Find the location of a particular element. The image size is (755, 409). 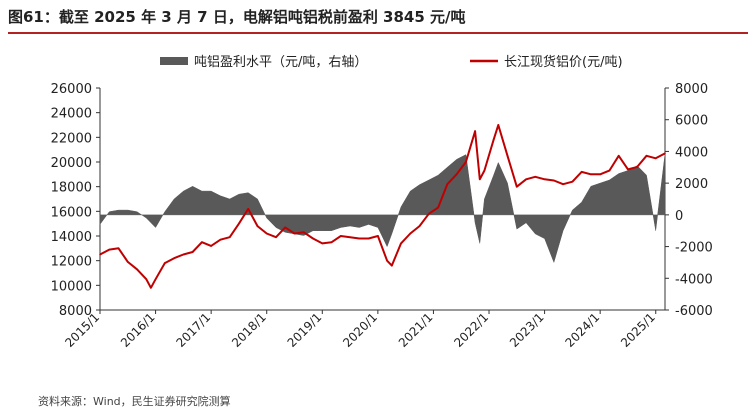

right-tick-label: -6000 is located at coordinates (694, 311).